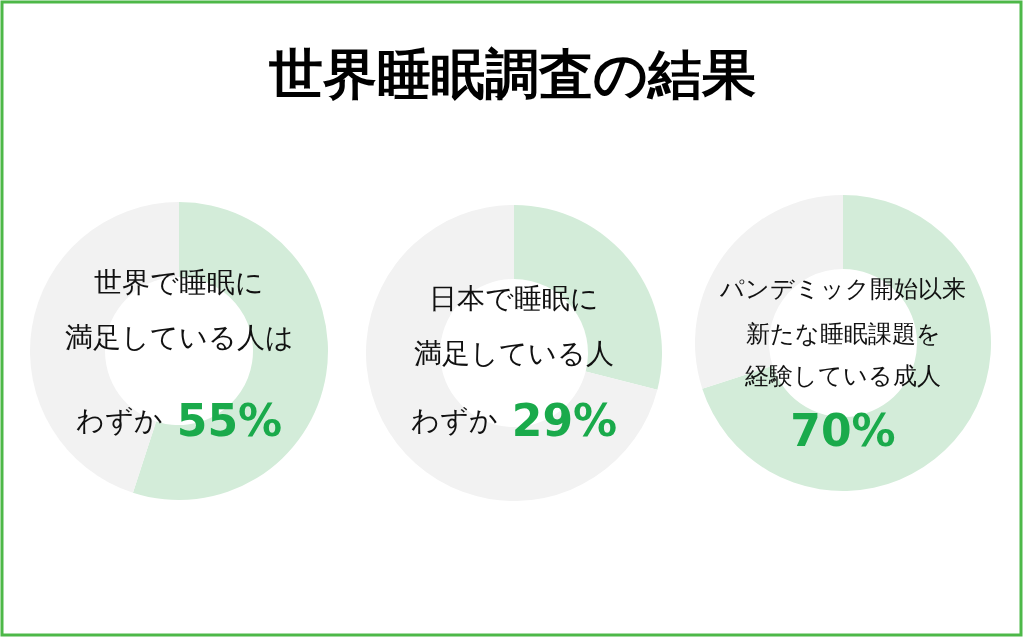 This screenshot has height=638, width=1024. I want to click on annotation: 新たな睡眠課題を, so click(843, 333).